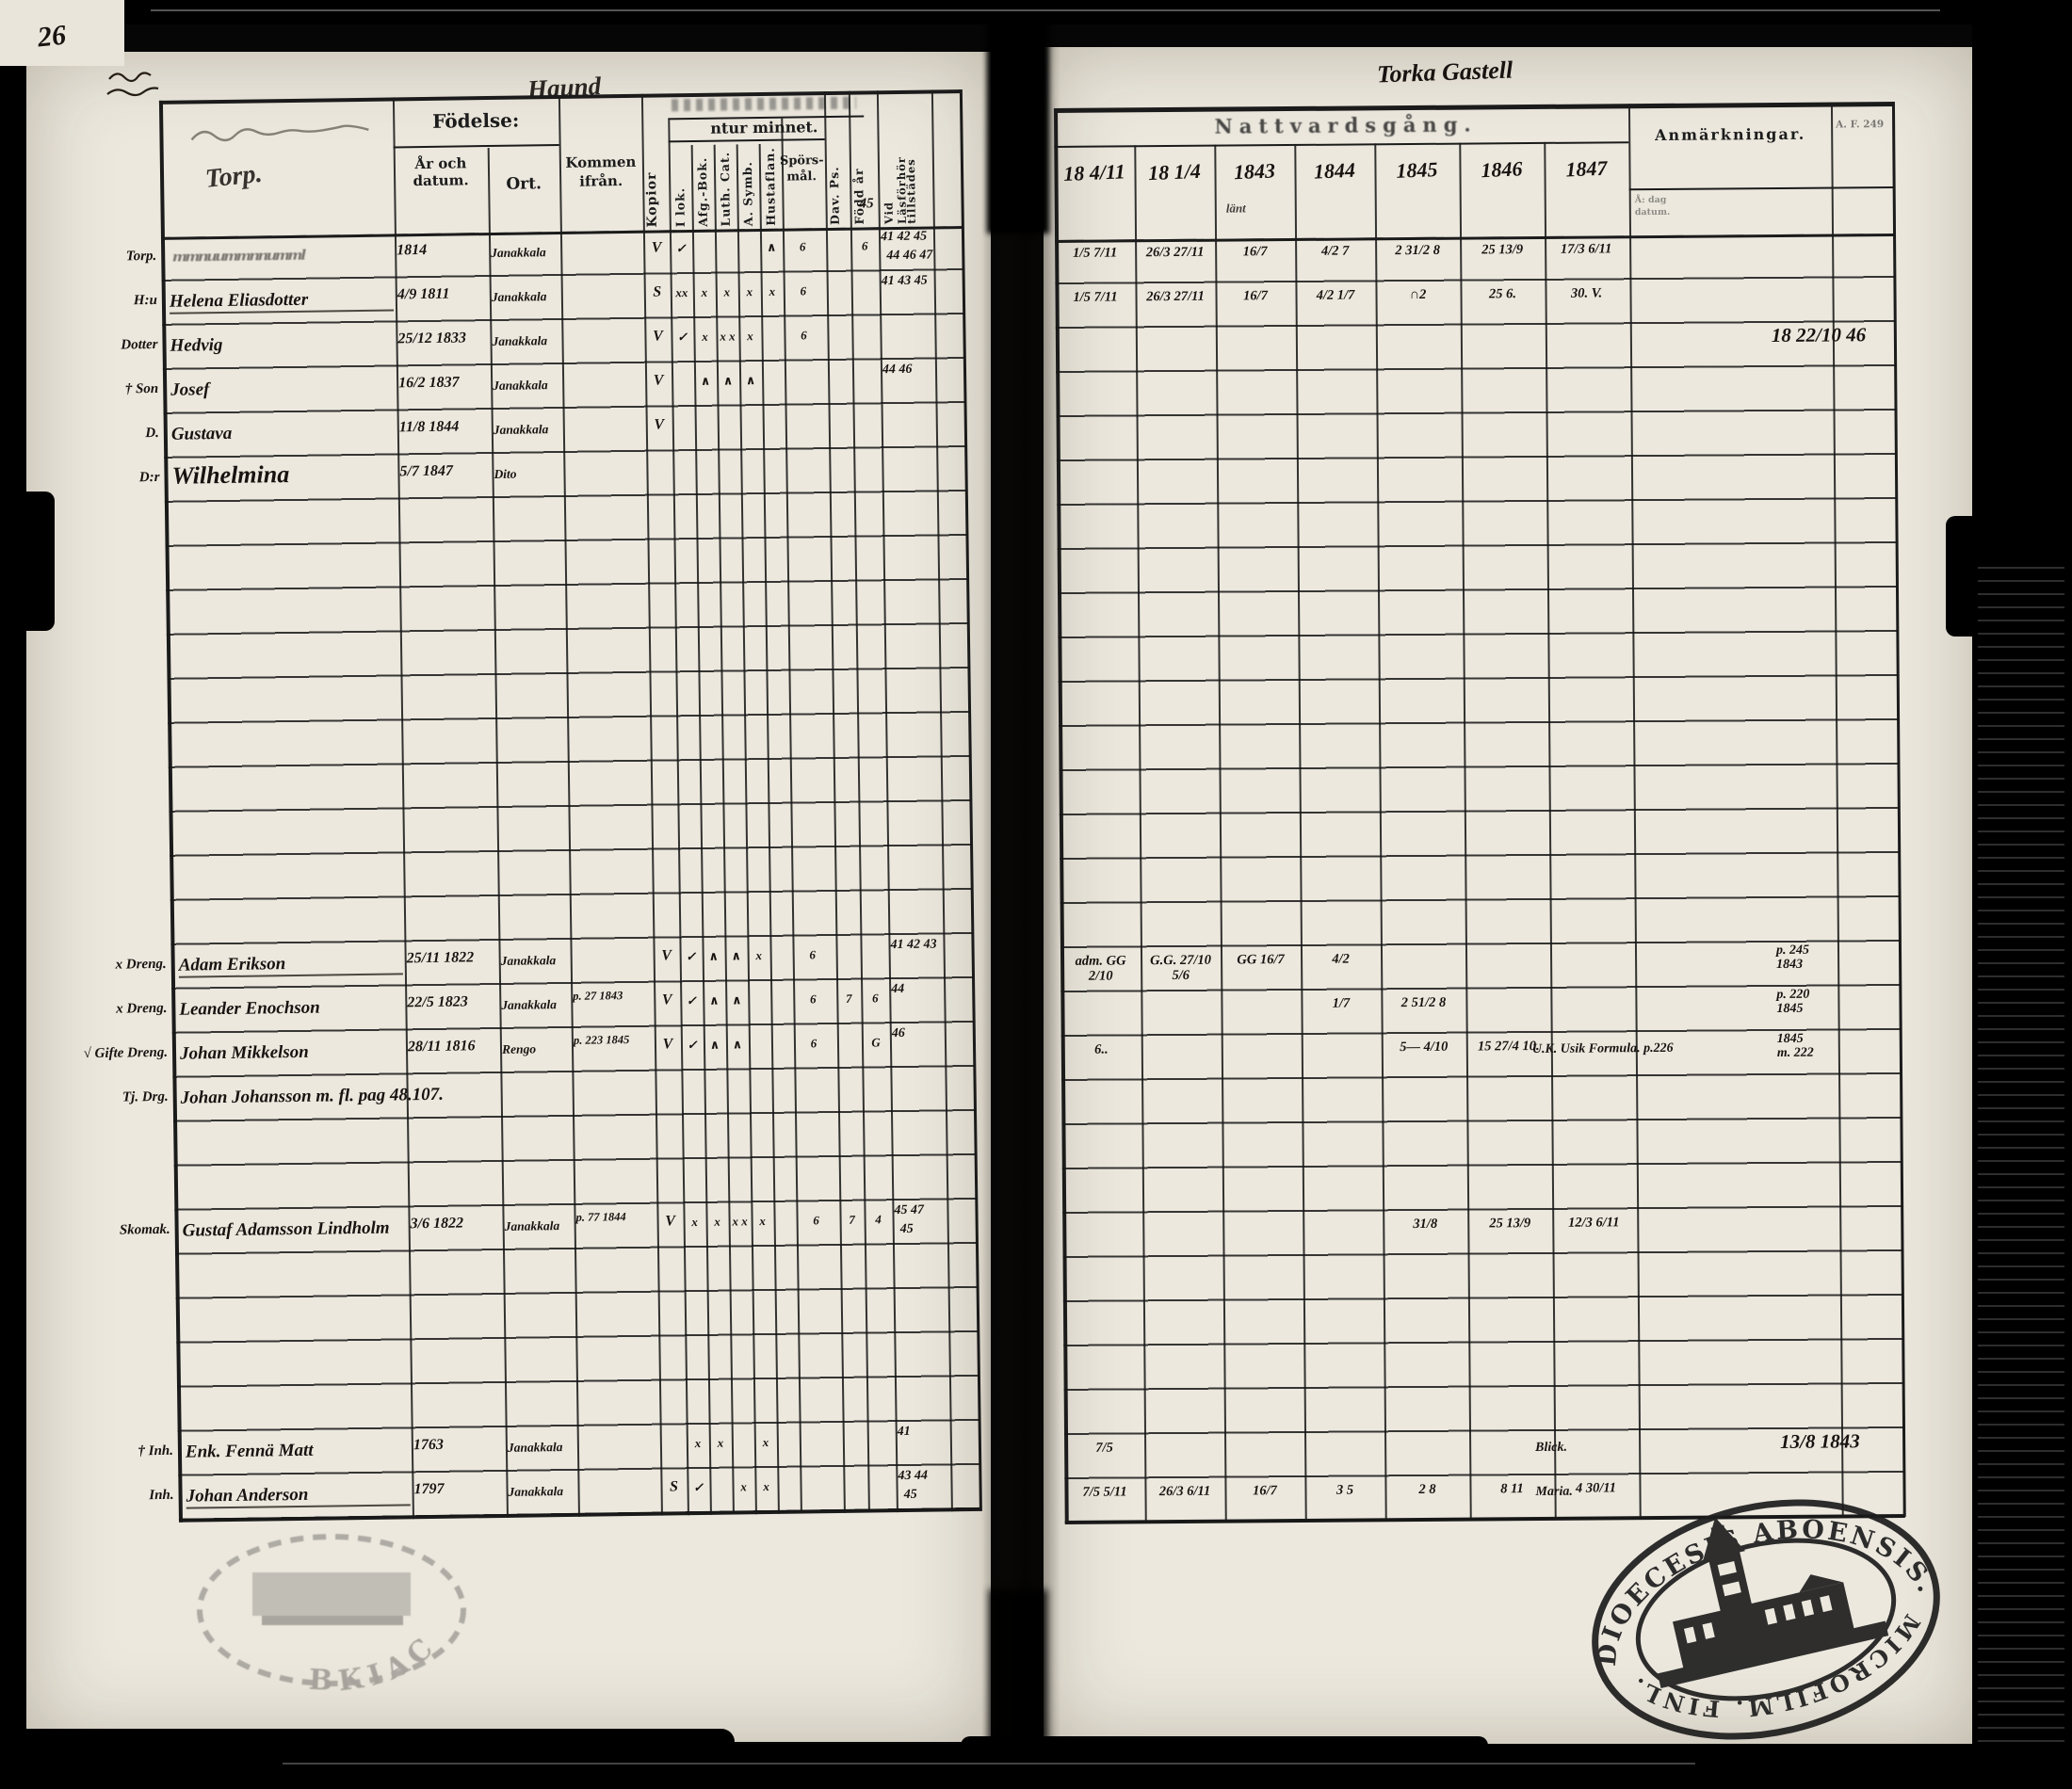 The height and width of the screenshot is (1789, 2072). What do you see at coordinates (1261, 960) in the screenshot?
I see `communion-mark: GG 16/7` at bounding box center [1261, 960].